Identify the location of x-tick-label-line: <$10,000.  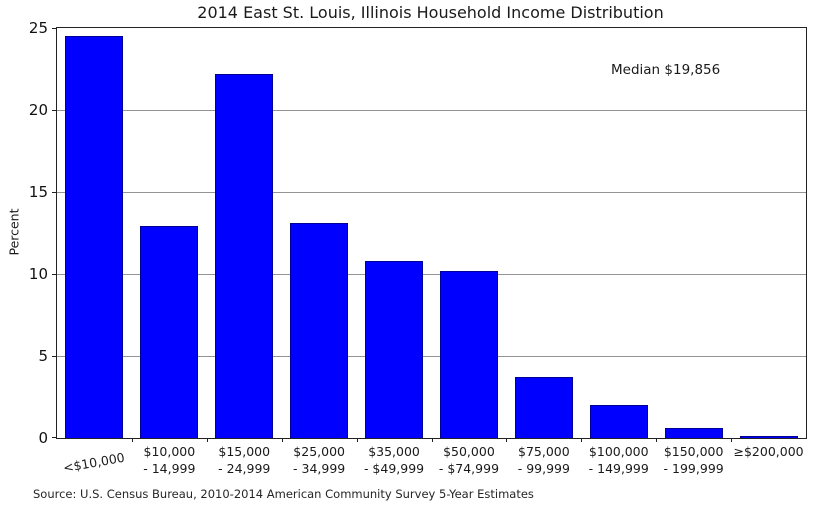
(94, 462).